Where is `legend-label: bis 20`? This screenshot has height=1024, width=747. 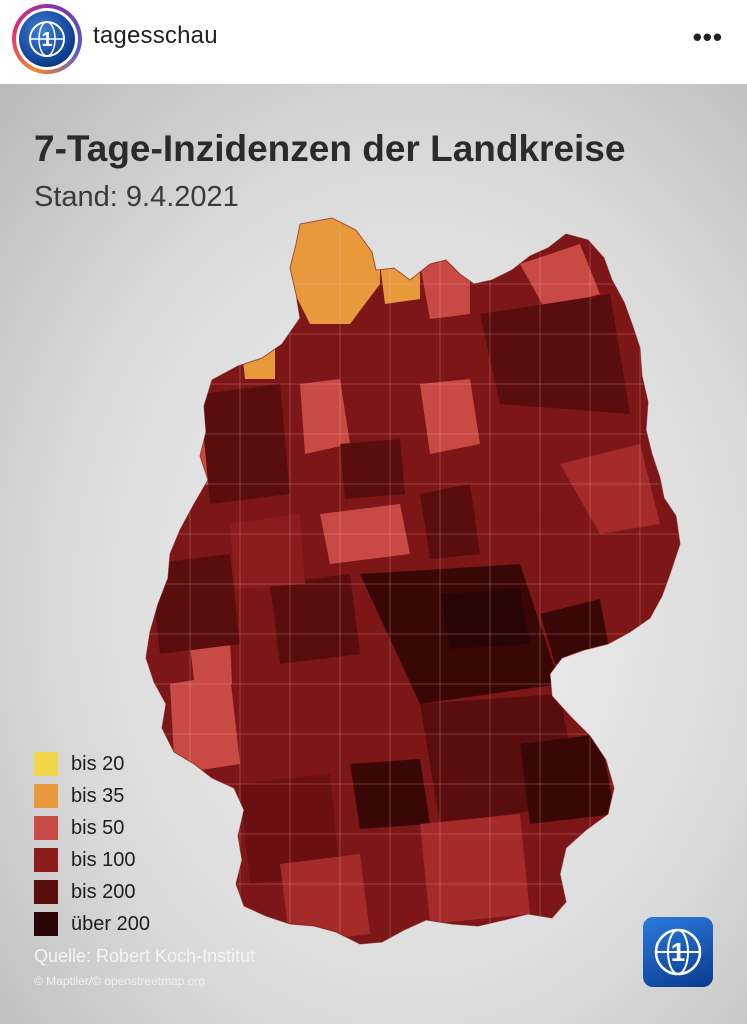 legend-label: bis 20 is located at coordinates (98, 763).